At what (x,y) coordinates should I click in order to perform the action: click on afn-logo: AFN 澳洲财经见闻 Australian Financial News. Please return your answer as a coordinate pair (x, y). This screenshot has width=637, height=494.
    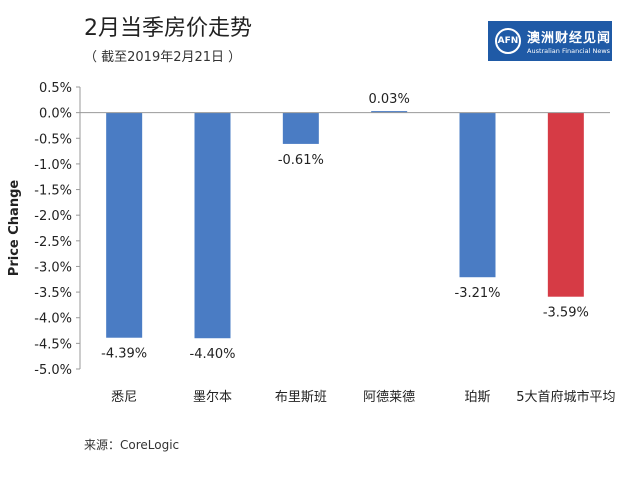
    Looking at the image, I should click on (550, 41).